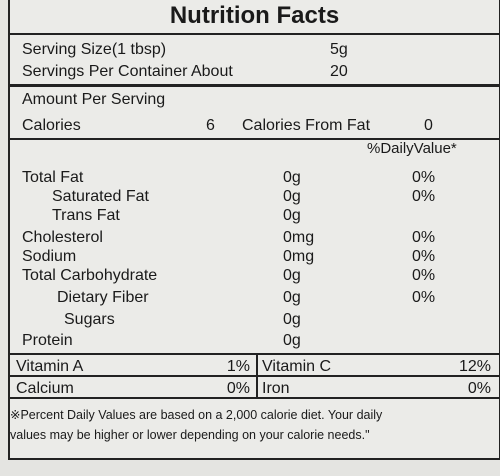  Describe the element at coordinates (100, 196) in the screenshot. I see `nutrient-name: Saturated Fat` at that location.